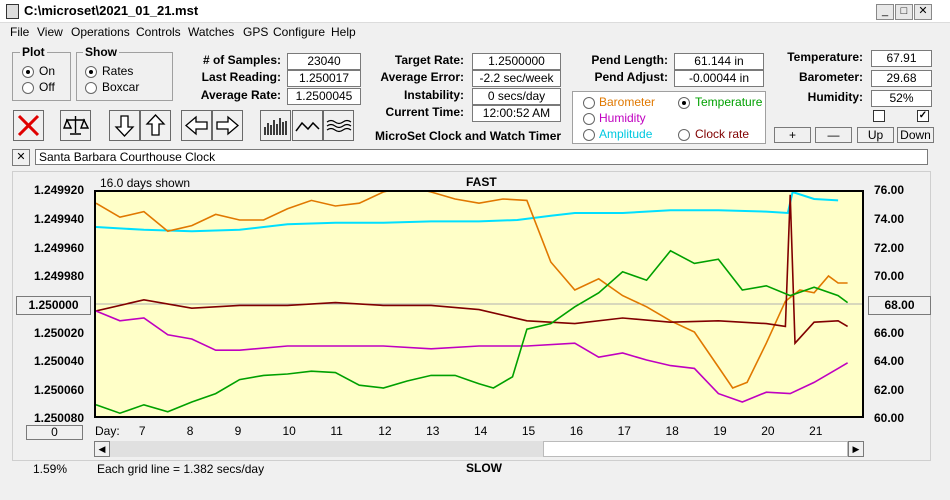  Describe the element at coordinates (516, 96) in the screenshot. I see `instability-value: 0 secs/day` at that location.